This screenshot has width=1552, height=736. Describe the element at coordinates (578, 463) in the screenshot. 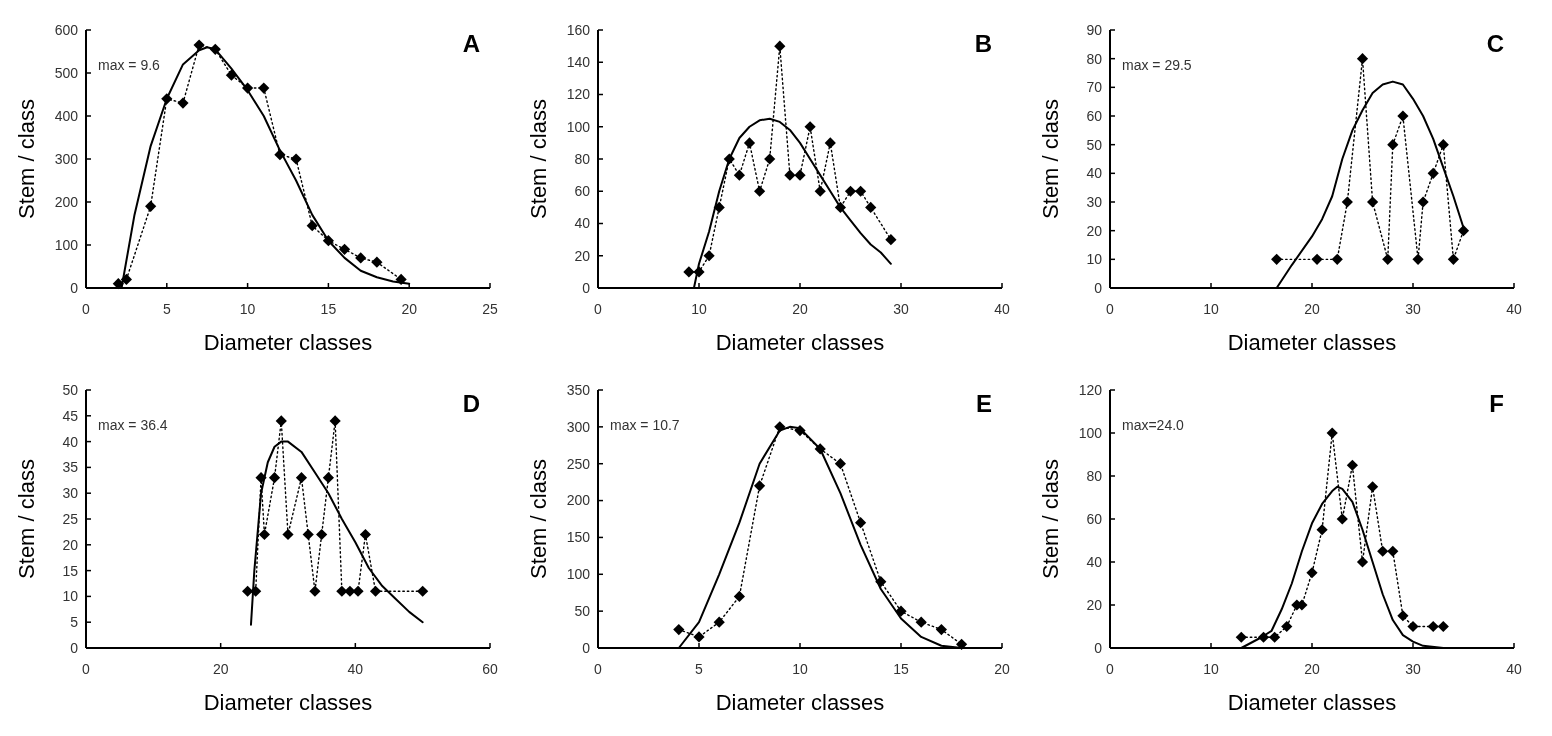

I see `y-tick-label: 250` at that location.